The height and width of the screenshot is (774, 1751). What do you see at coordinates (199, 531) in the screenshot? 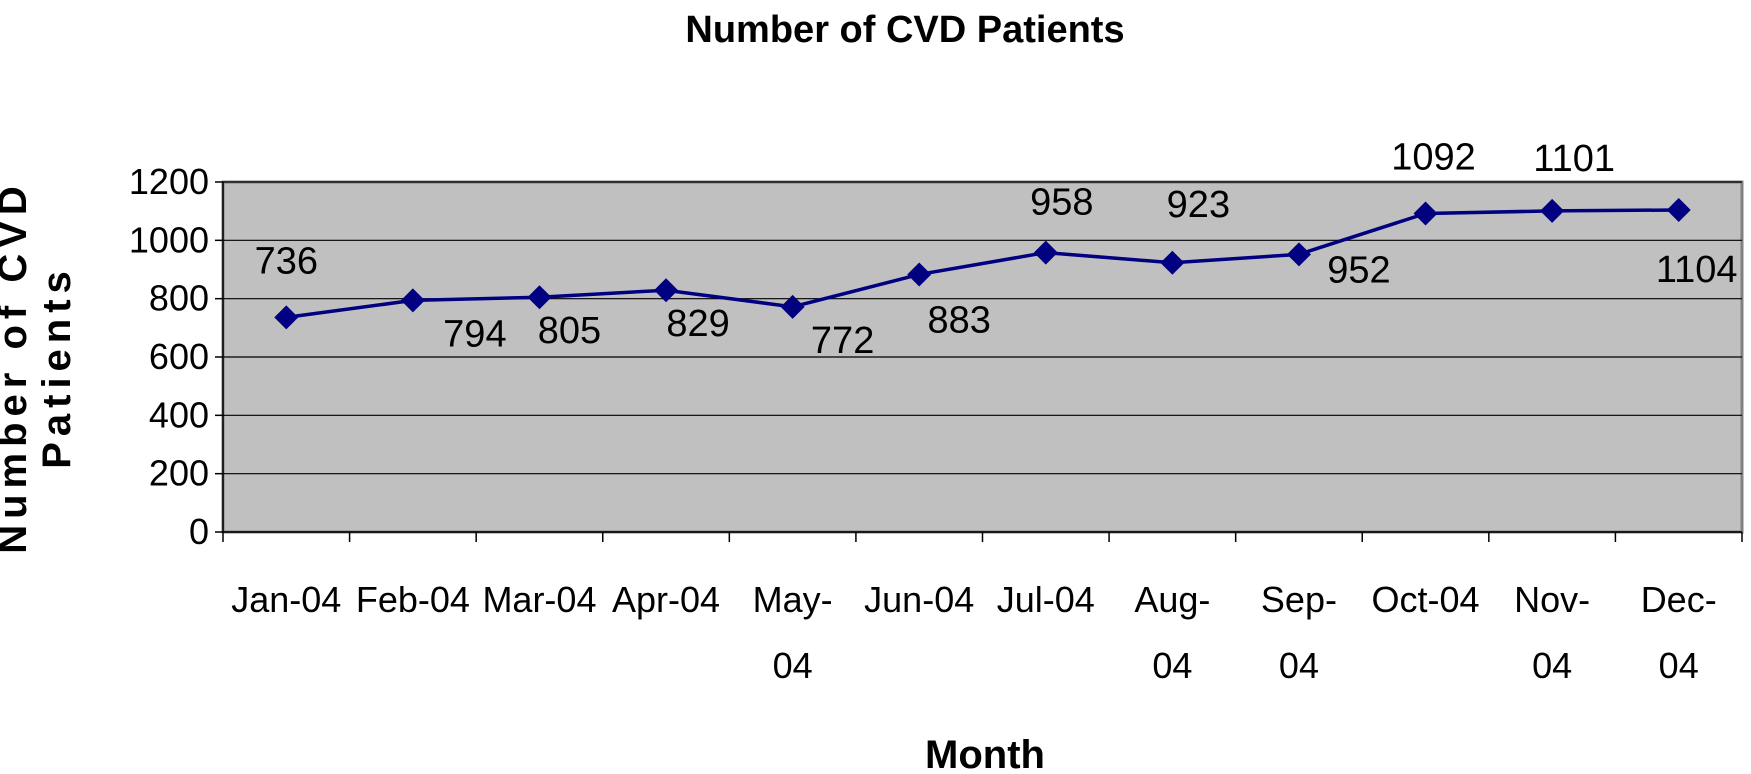
I see `y-tick-label: 0` at bounding box center [199, 531].